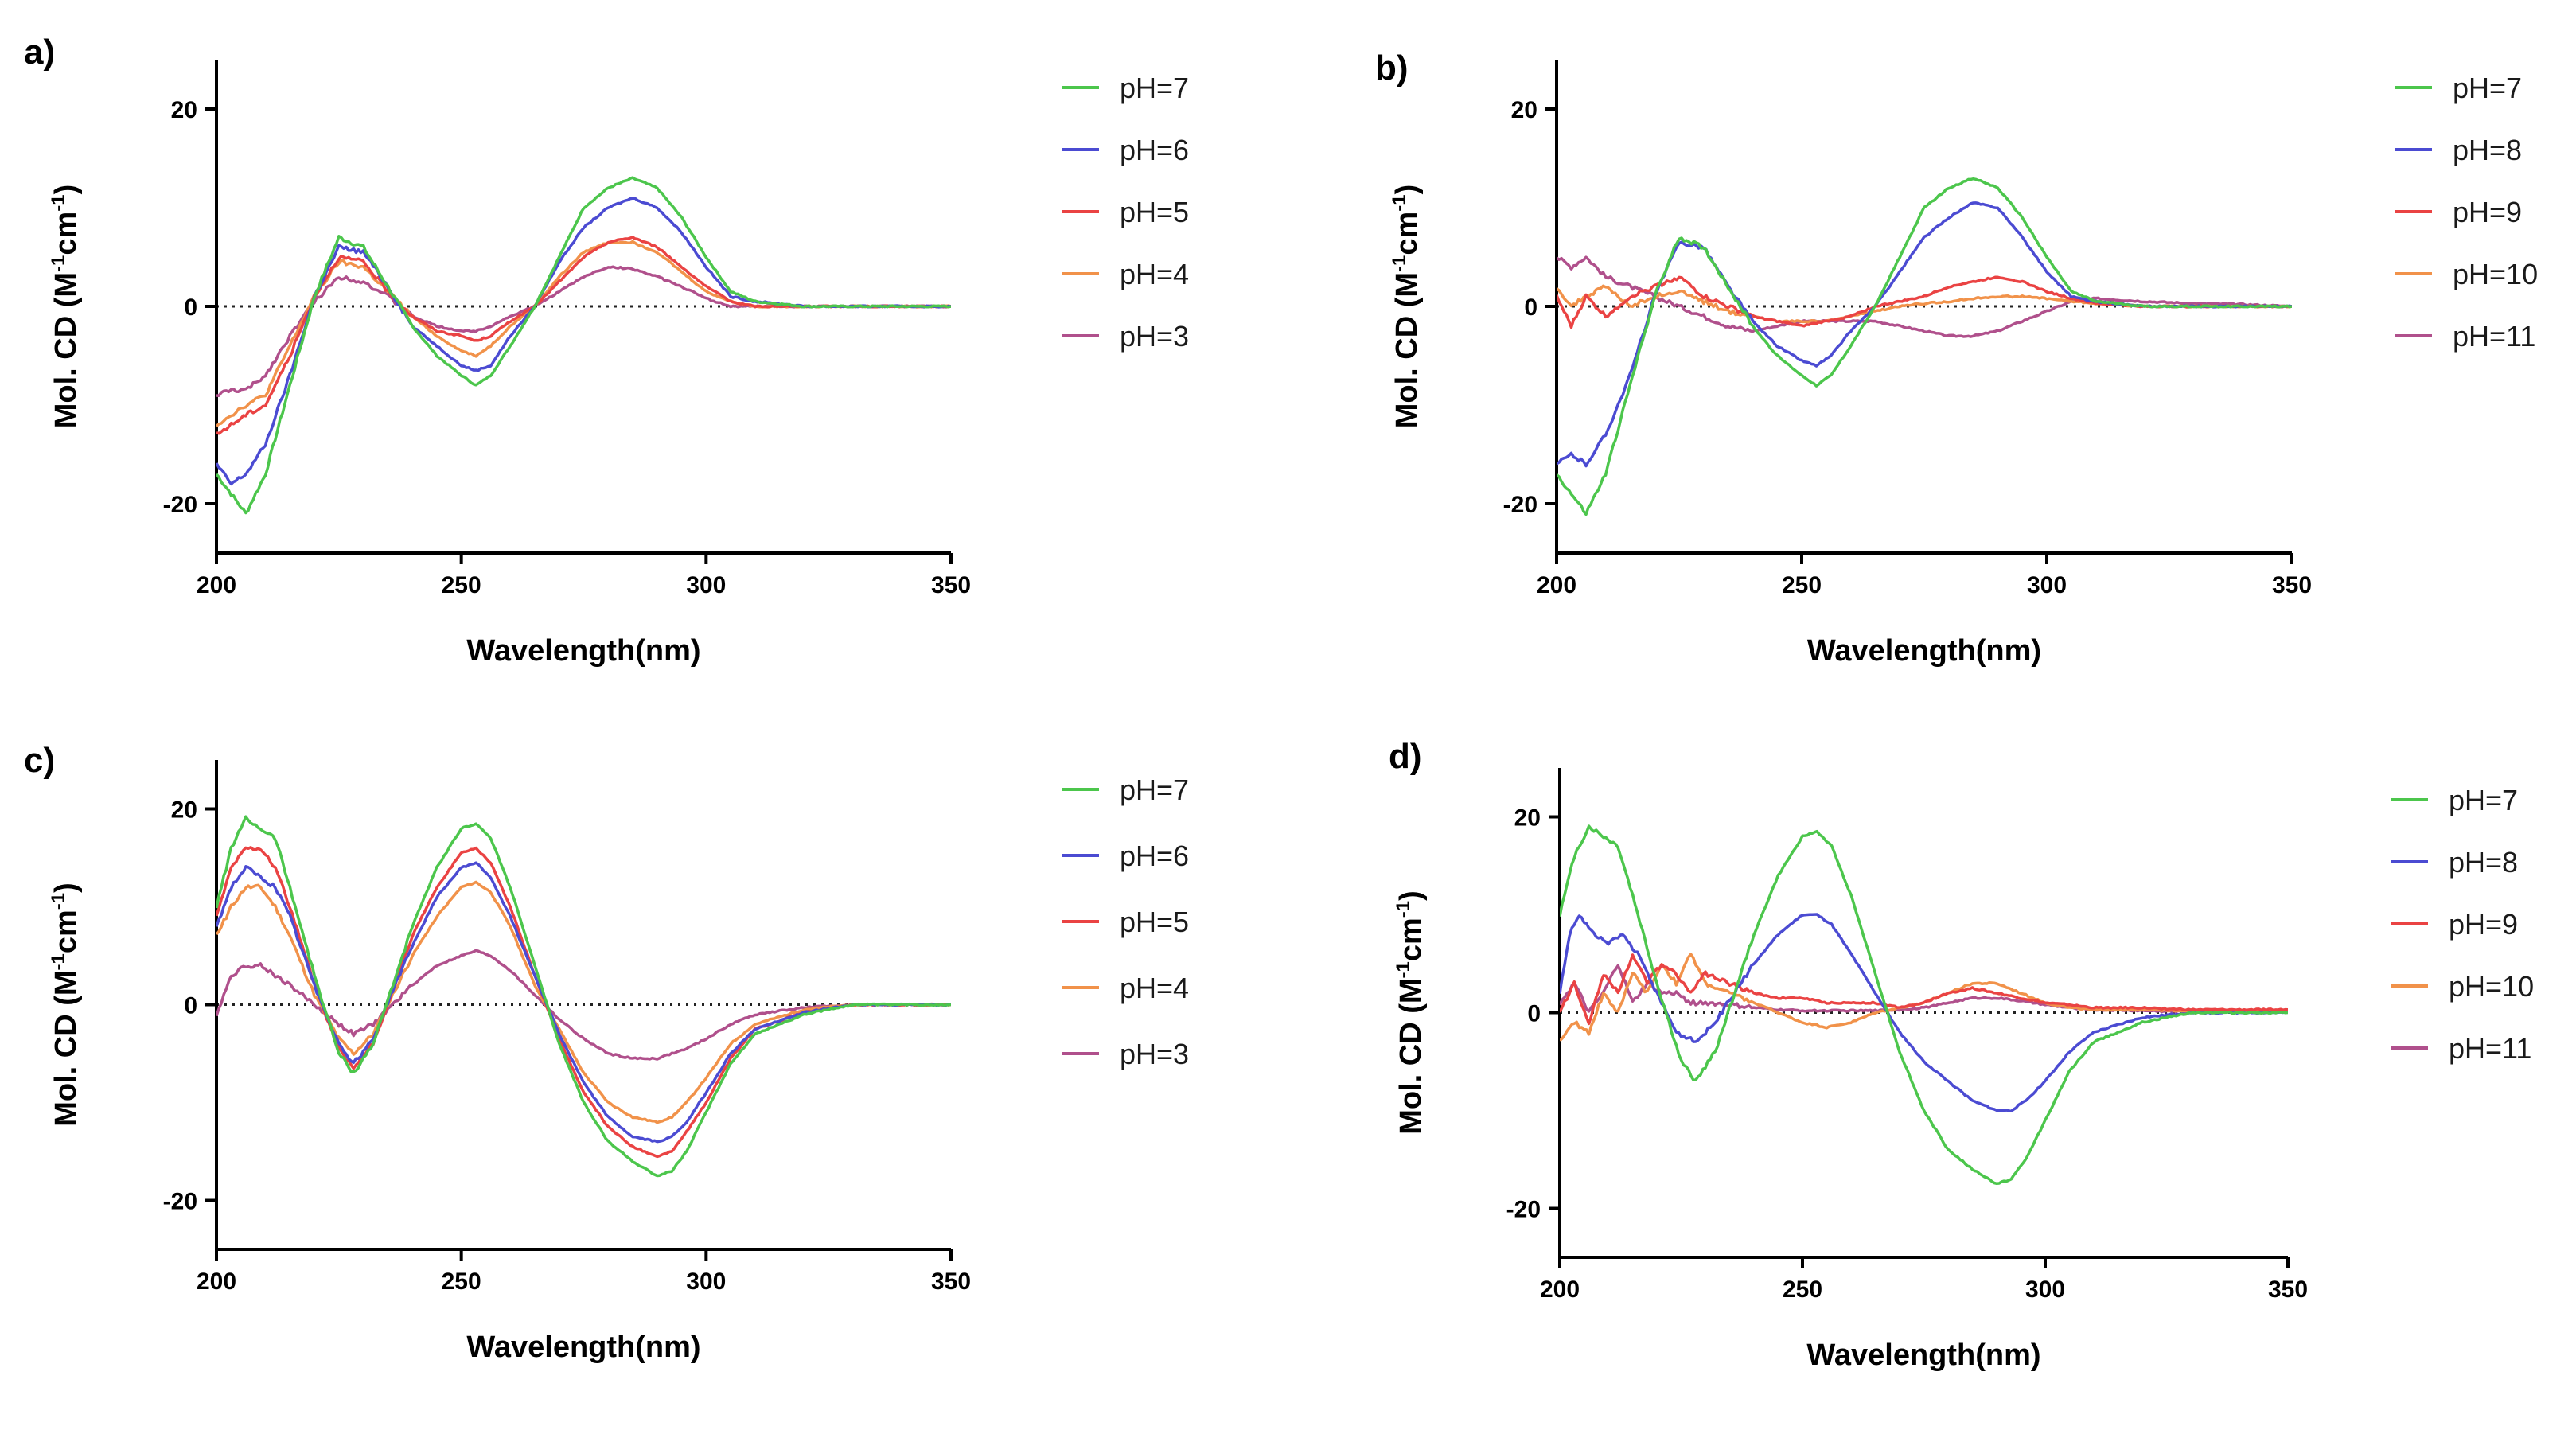 This screenshot has width=2576, height=1430. What do you see at coordinates (1924, 296) in the screenshot?
I see `series-line-pH=11` at bounding box center [1924, 296].